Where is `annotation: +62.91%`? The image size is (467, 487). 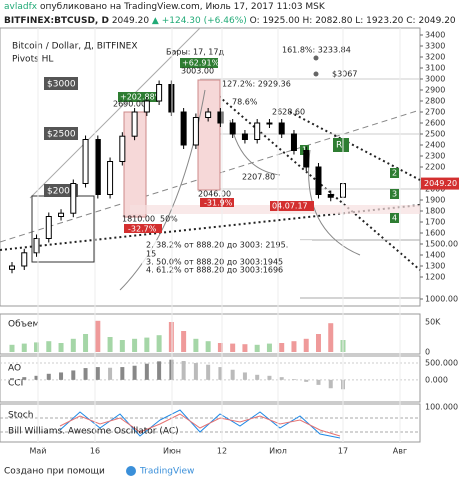 annotation: +62.91% is located at coordinates (201, 63).